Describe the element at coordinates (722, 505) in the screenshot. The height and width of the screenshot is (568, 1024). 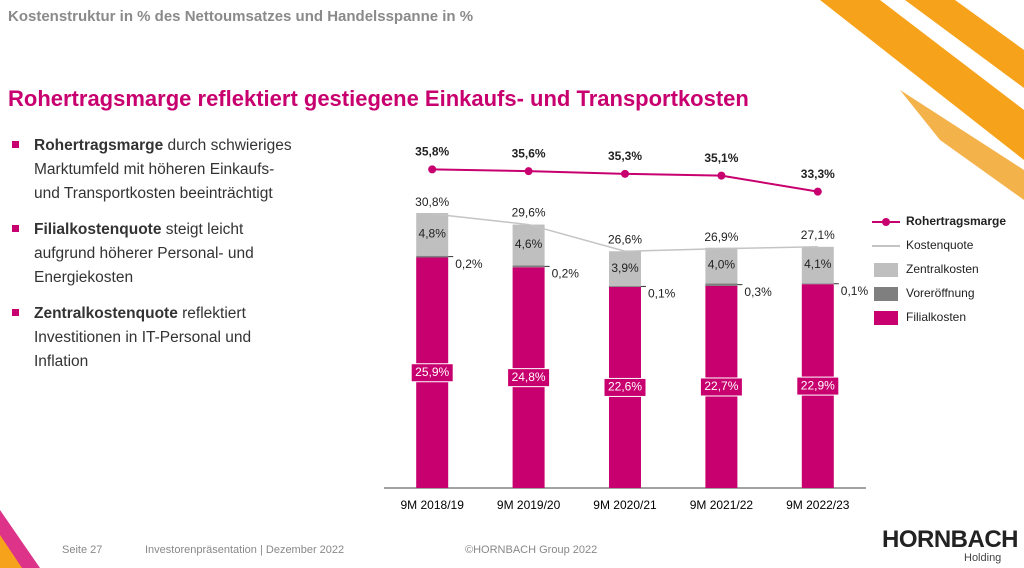
I see `x-tick-label: 9M 2021/22` at that location.